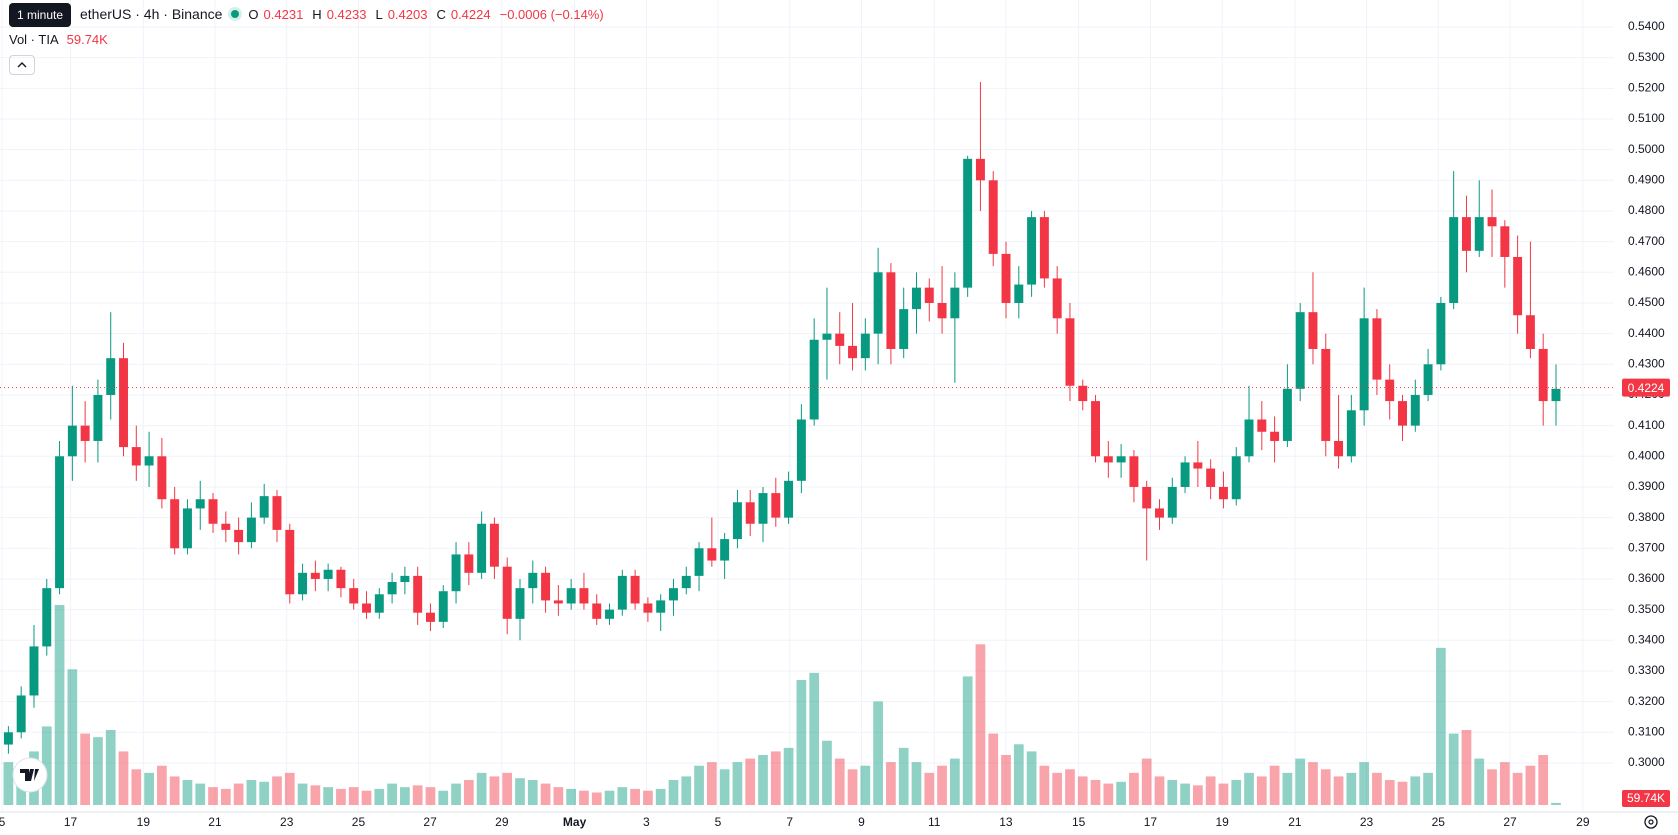 The width and height of the screenshot is (1678, 835). What do you see at coordinates (1646, 547) in the screenshot?
I see `y-tick-label: 0.3700` at bounding box center [1646, 547].